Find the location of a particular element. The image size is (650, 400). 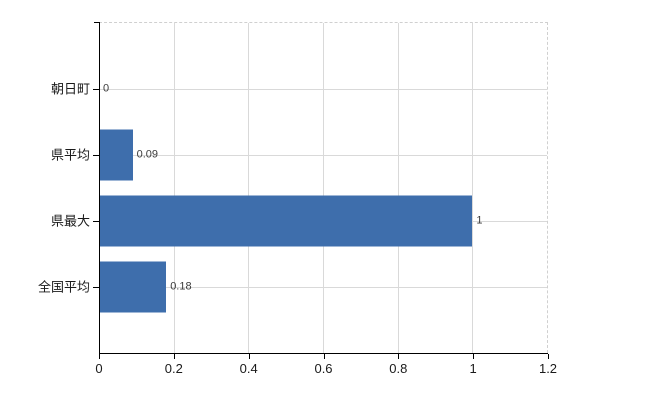

category-label: 全国平均 is located at coordinates (63, 287).